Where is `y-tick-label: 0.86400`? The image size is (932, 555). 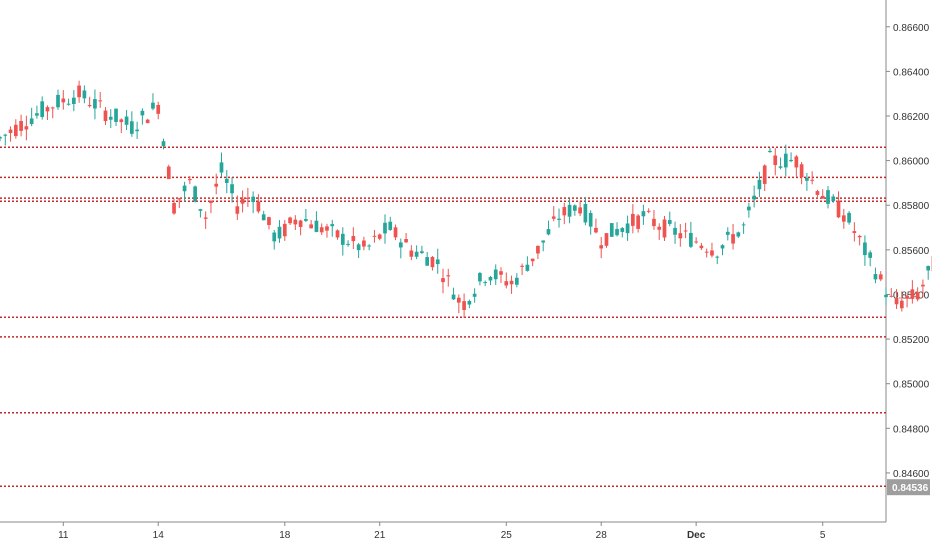
y-tick-label: 0.86400 is located at coordinates (911, 72).